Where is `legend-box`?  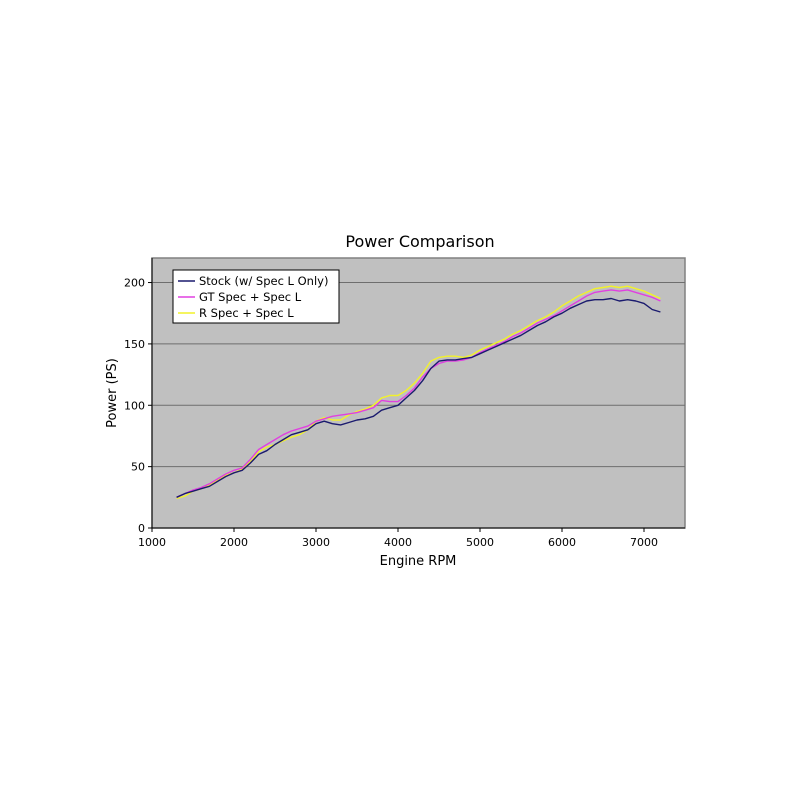 legend-box is located at coordinates (256, 296).